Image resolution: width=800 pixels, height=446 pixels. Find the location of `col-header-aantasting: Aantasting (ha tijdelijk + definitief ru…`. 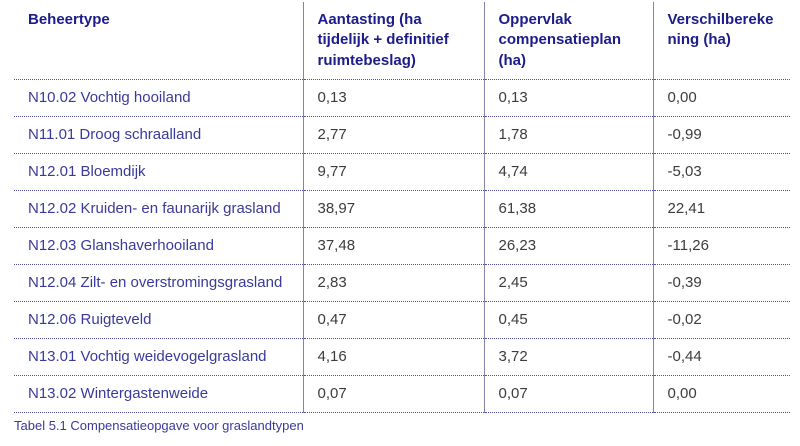

col-header-aantasting: Aantasting (ha tijdelijk + definitief ru… is located at coordinates (393, 41).